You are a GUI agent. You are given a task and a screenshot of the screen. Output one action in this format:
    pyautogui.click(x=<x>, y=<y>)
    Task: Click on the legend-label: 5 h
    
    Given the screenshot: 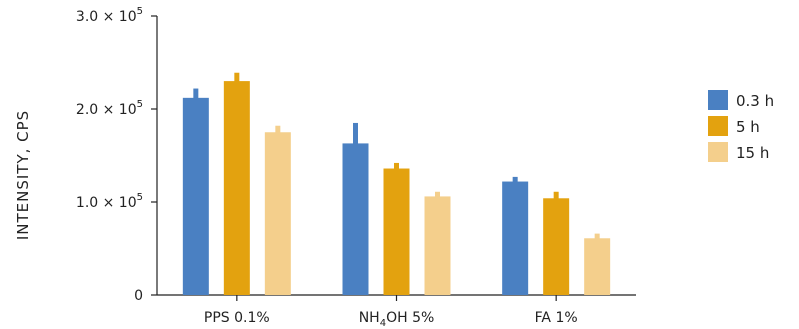 What is the action you would take?
    pyautogui.click(x=748, y=127)
    